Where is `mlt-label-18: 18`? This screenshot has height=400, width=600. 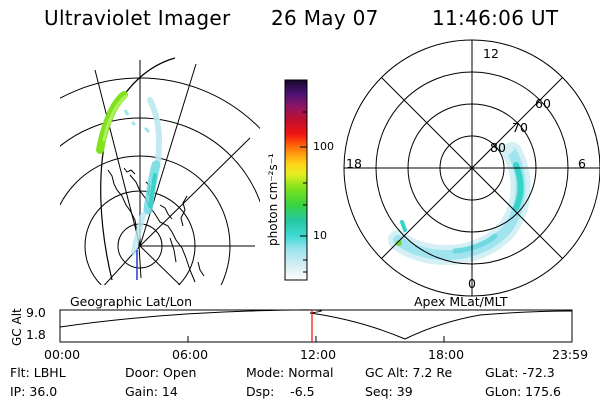
mlt-label-18: 18 is located at coordinates (354, 163).